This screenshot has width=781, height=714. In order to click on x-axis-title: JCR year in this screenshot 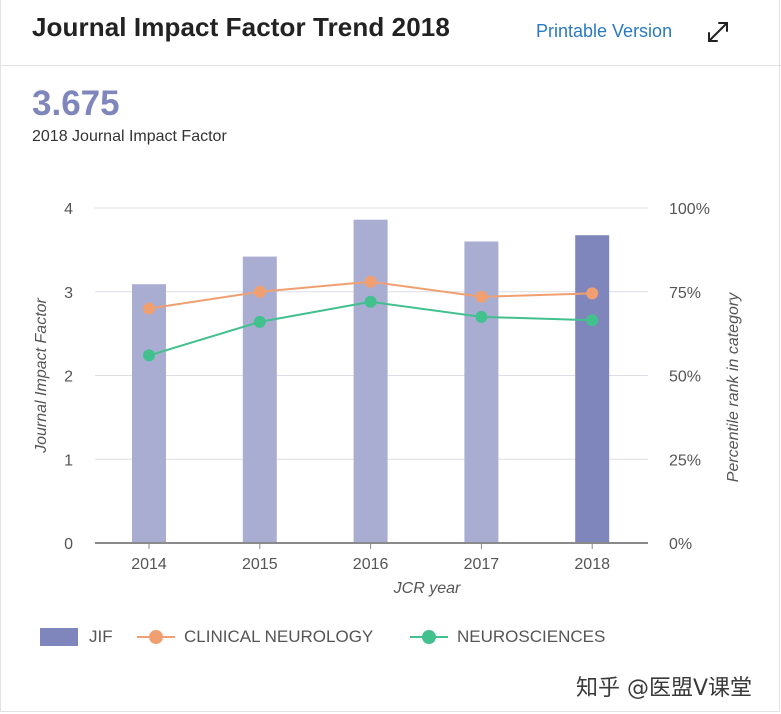, I will do `click(427, 588)`.